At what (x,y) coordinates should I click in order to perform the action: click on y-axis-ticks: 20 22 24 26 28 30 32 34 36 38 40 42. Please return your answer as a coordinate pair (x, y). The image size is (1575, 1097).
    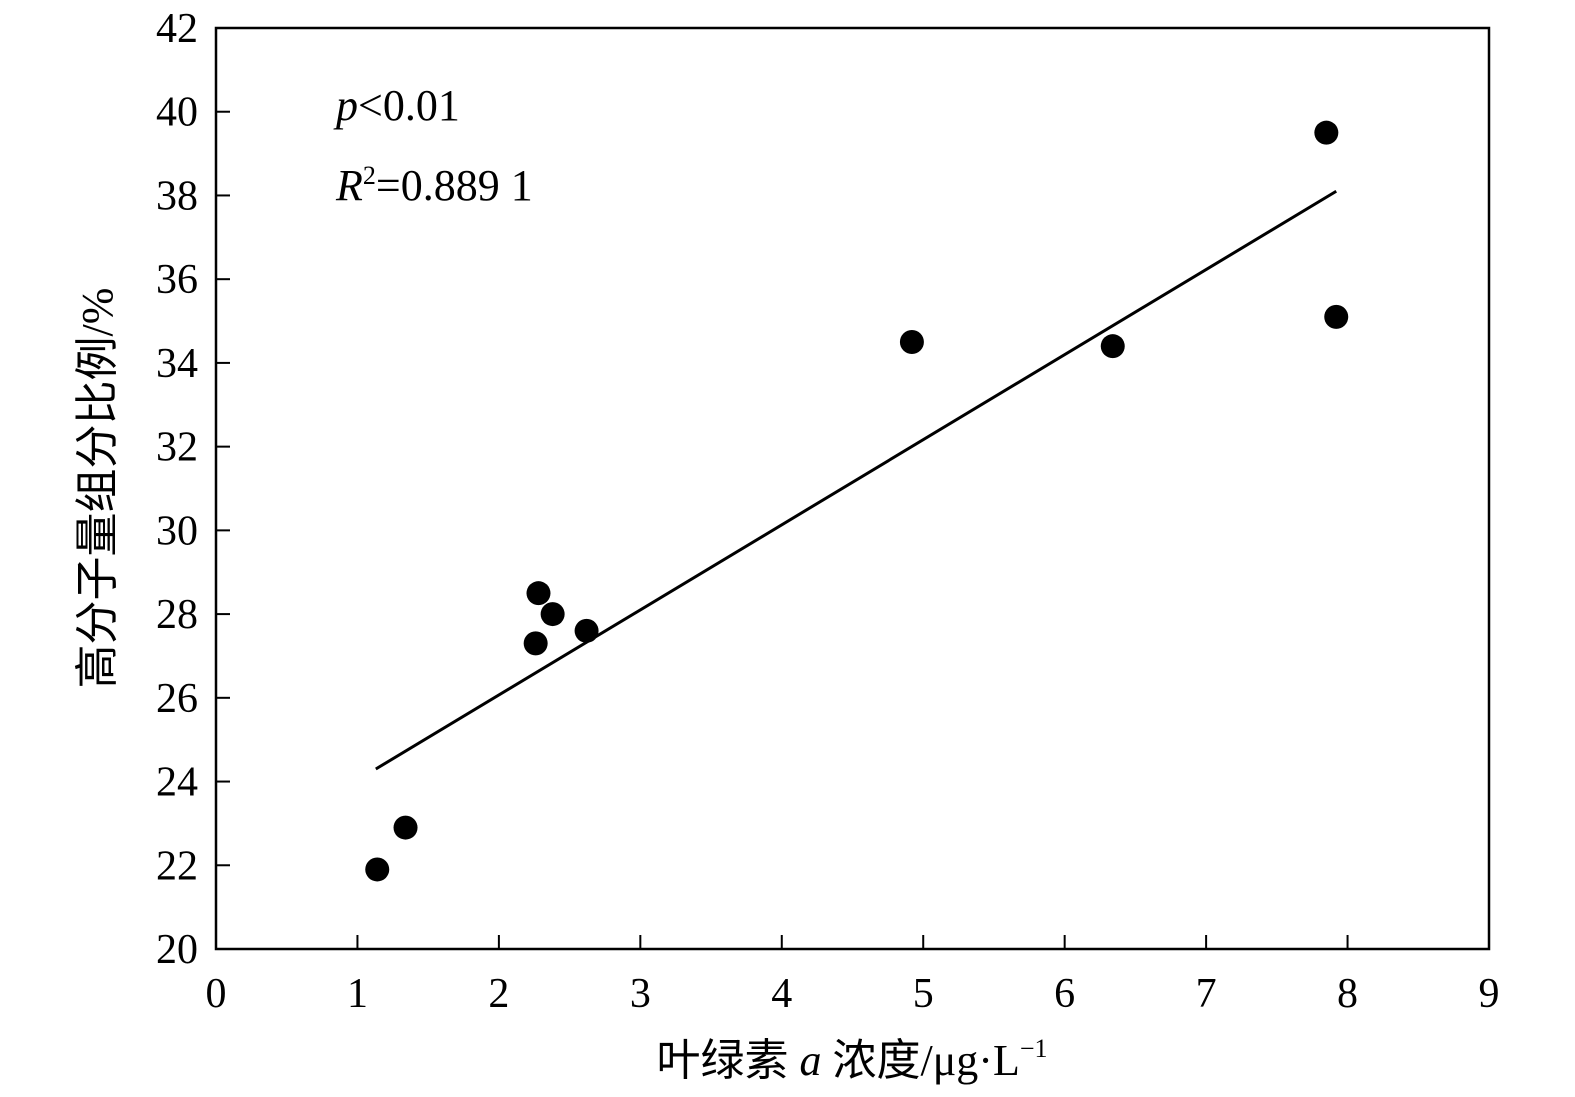
    Looking at the image, I should click on (193, 489).